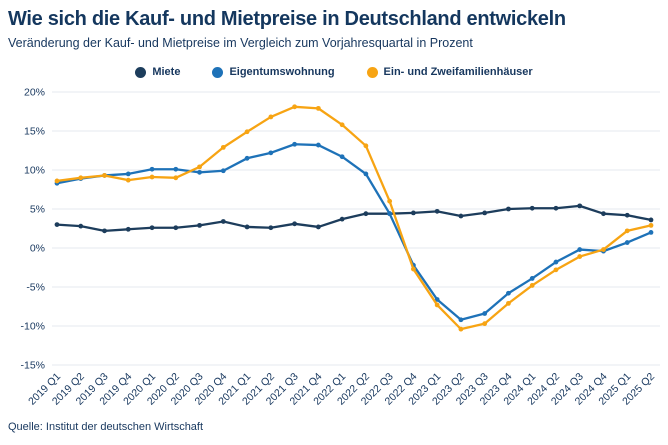  Describe the element at coordinates (34, 171) in the screenshot. I see `y-tick-label: 10%` at that location.